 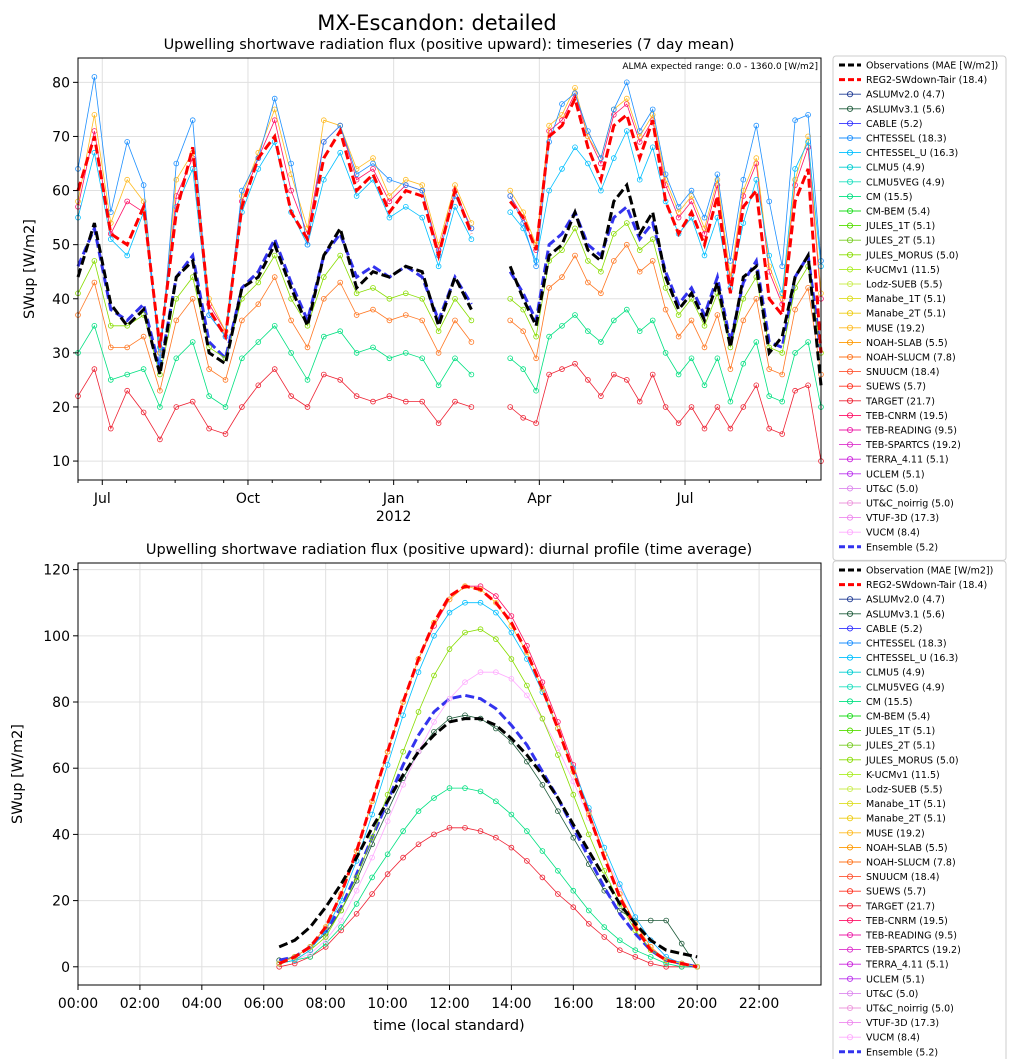 What do you see at coordinates (898, 431) in the screenshot?
I see `legend-entry-teb-reading-9-5: TEB-READING (9.5)` at bounding box center [898, 431].